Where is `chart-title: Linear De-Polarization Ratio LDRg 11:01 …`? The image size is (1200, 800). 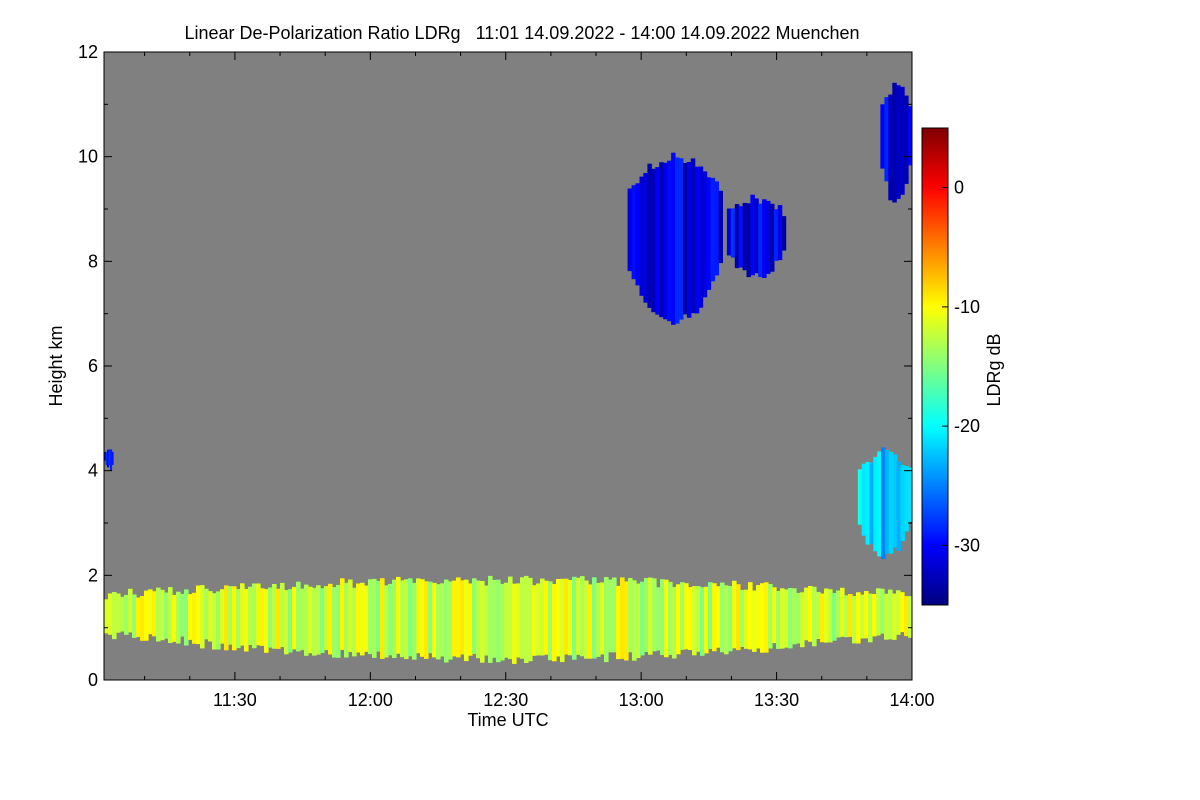
chart-title: Linear De-Polarization Ratio LDRg 11:01 … is located at coordinates (521, 33).